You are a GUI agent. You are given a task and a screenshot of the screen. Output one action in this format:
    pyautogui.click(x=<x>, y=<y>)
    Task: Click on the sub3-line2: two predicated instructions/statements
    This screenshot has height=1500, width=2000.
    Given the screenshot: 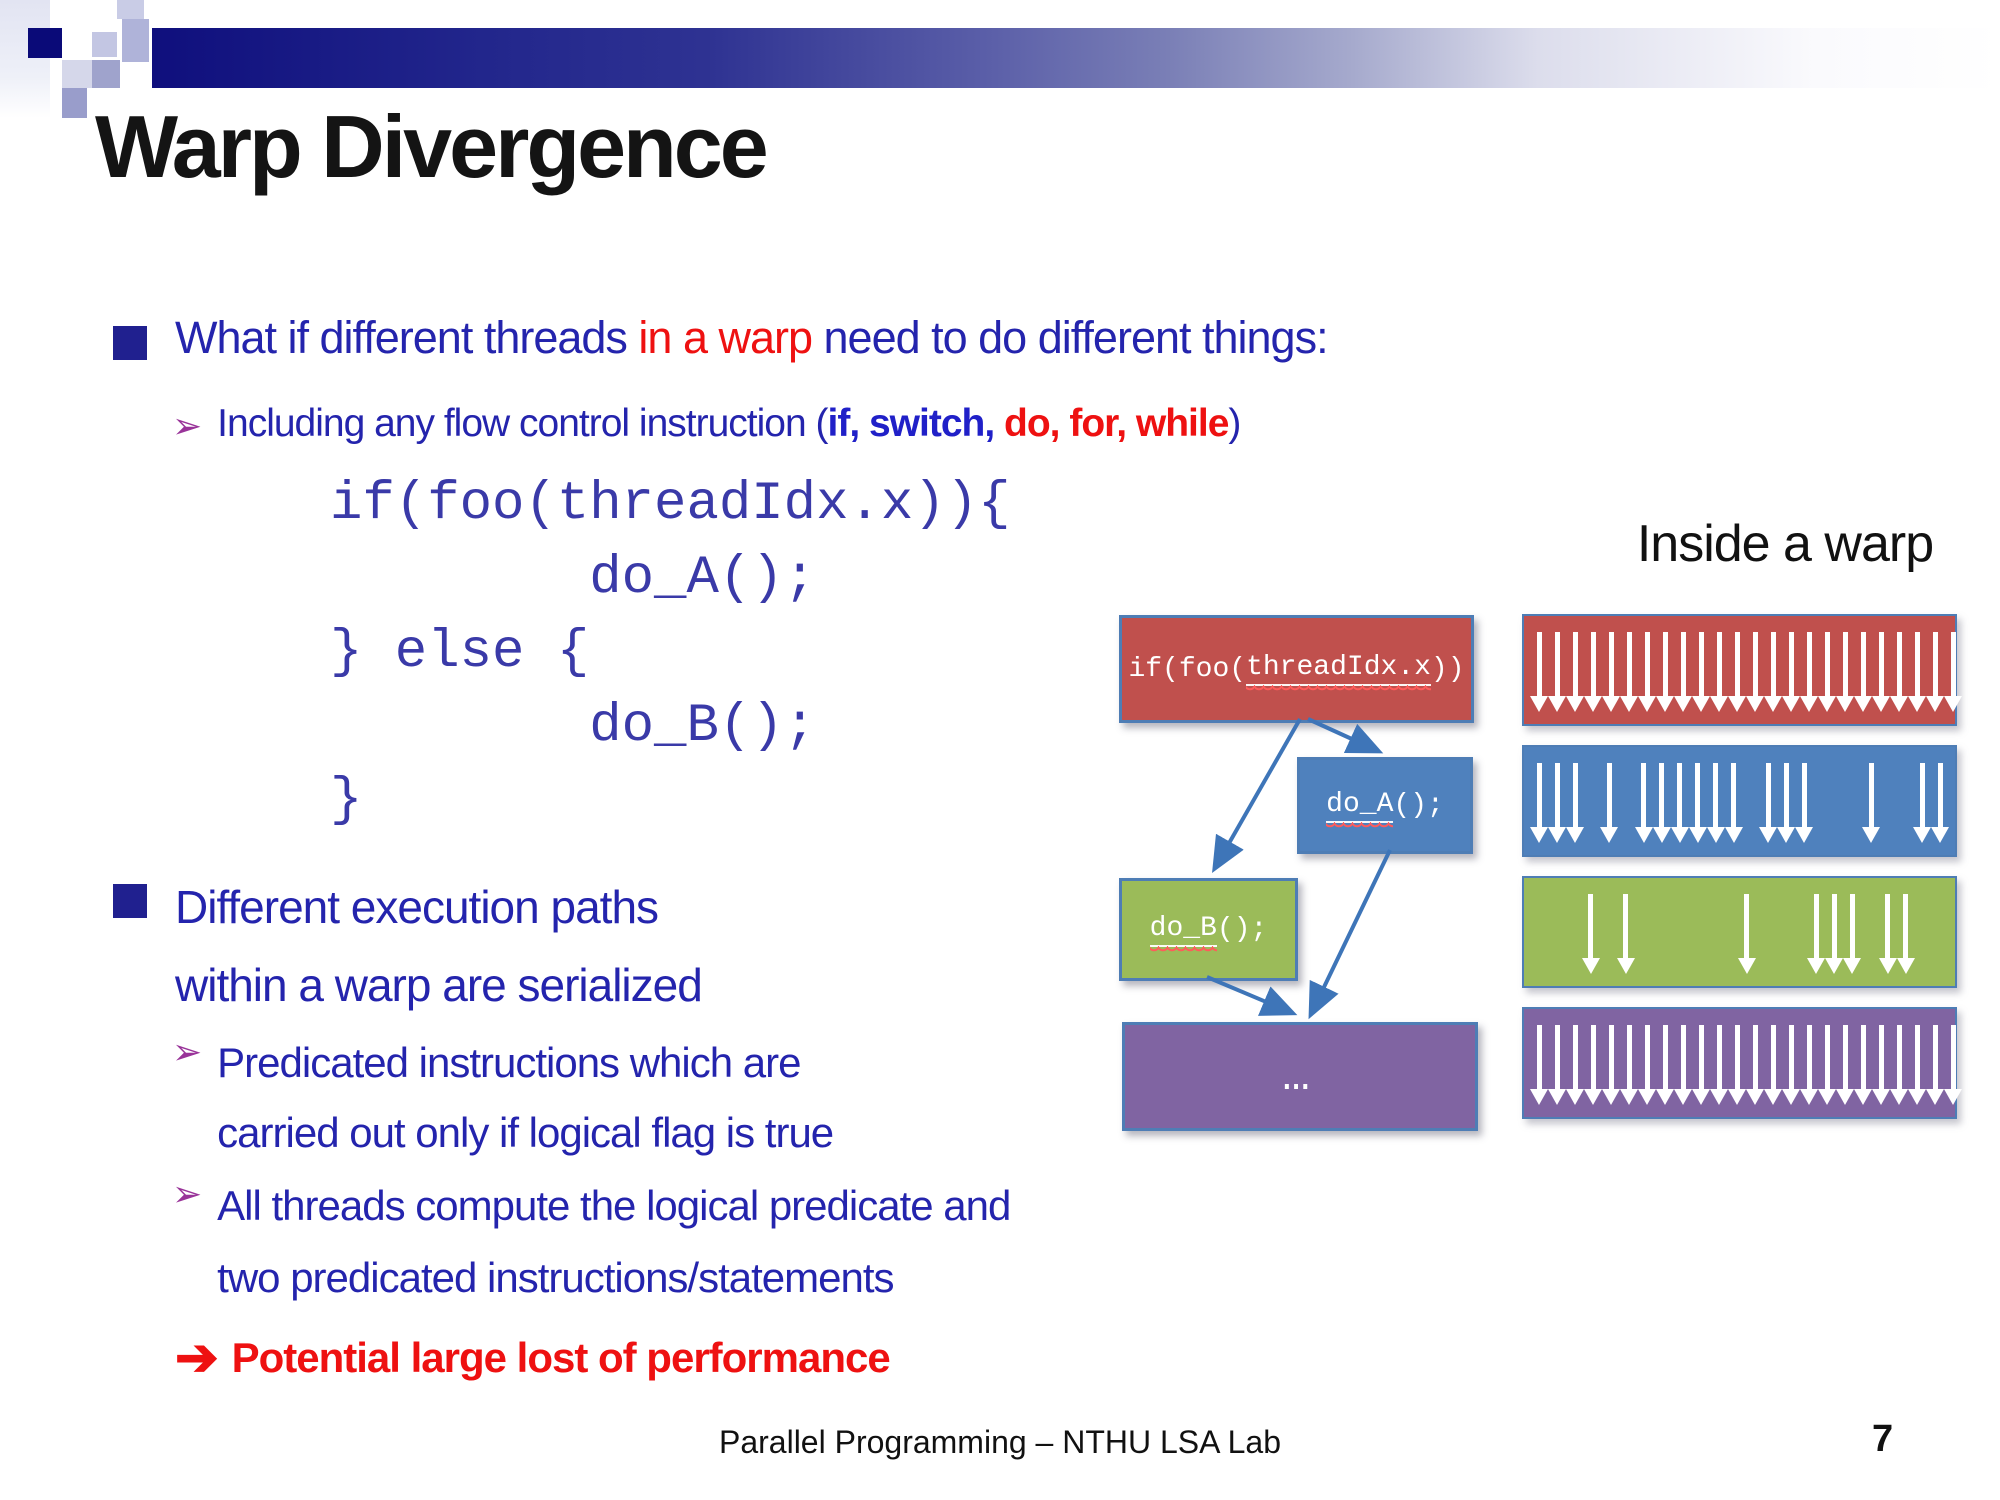 What is the action you would take?
    pyautogui.click(x=555, y=1277)
    